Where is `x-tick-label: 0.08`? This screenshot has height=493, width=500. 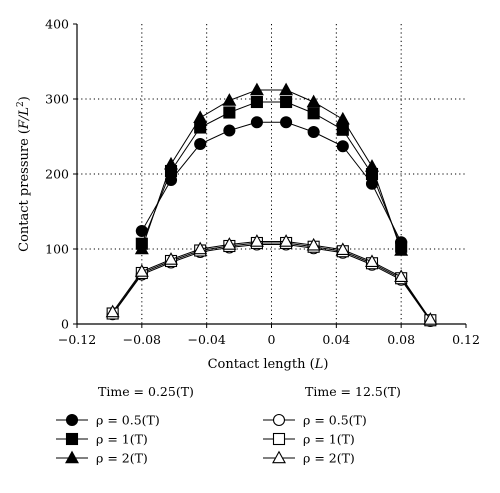
x-tick-label: 0.08 is located at coordinates (401, 339).